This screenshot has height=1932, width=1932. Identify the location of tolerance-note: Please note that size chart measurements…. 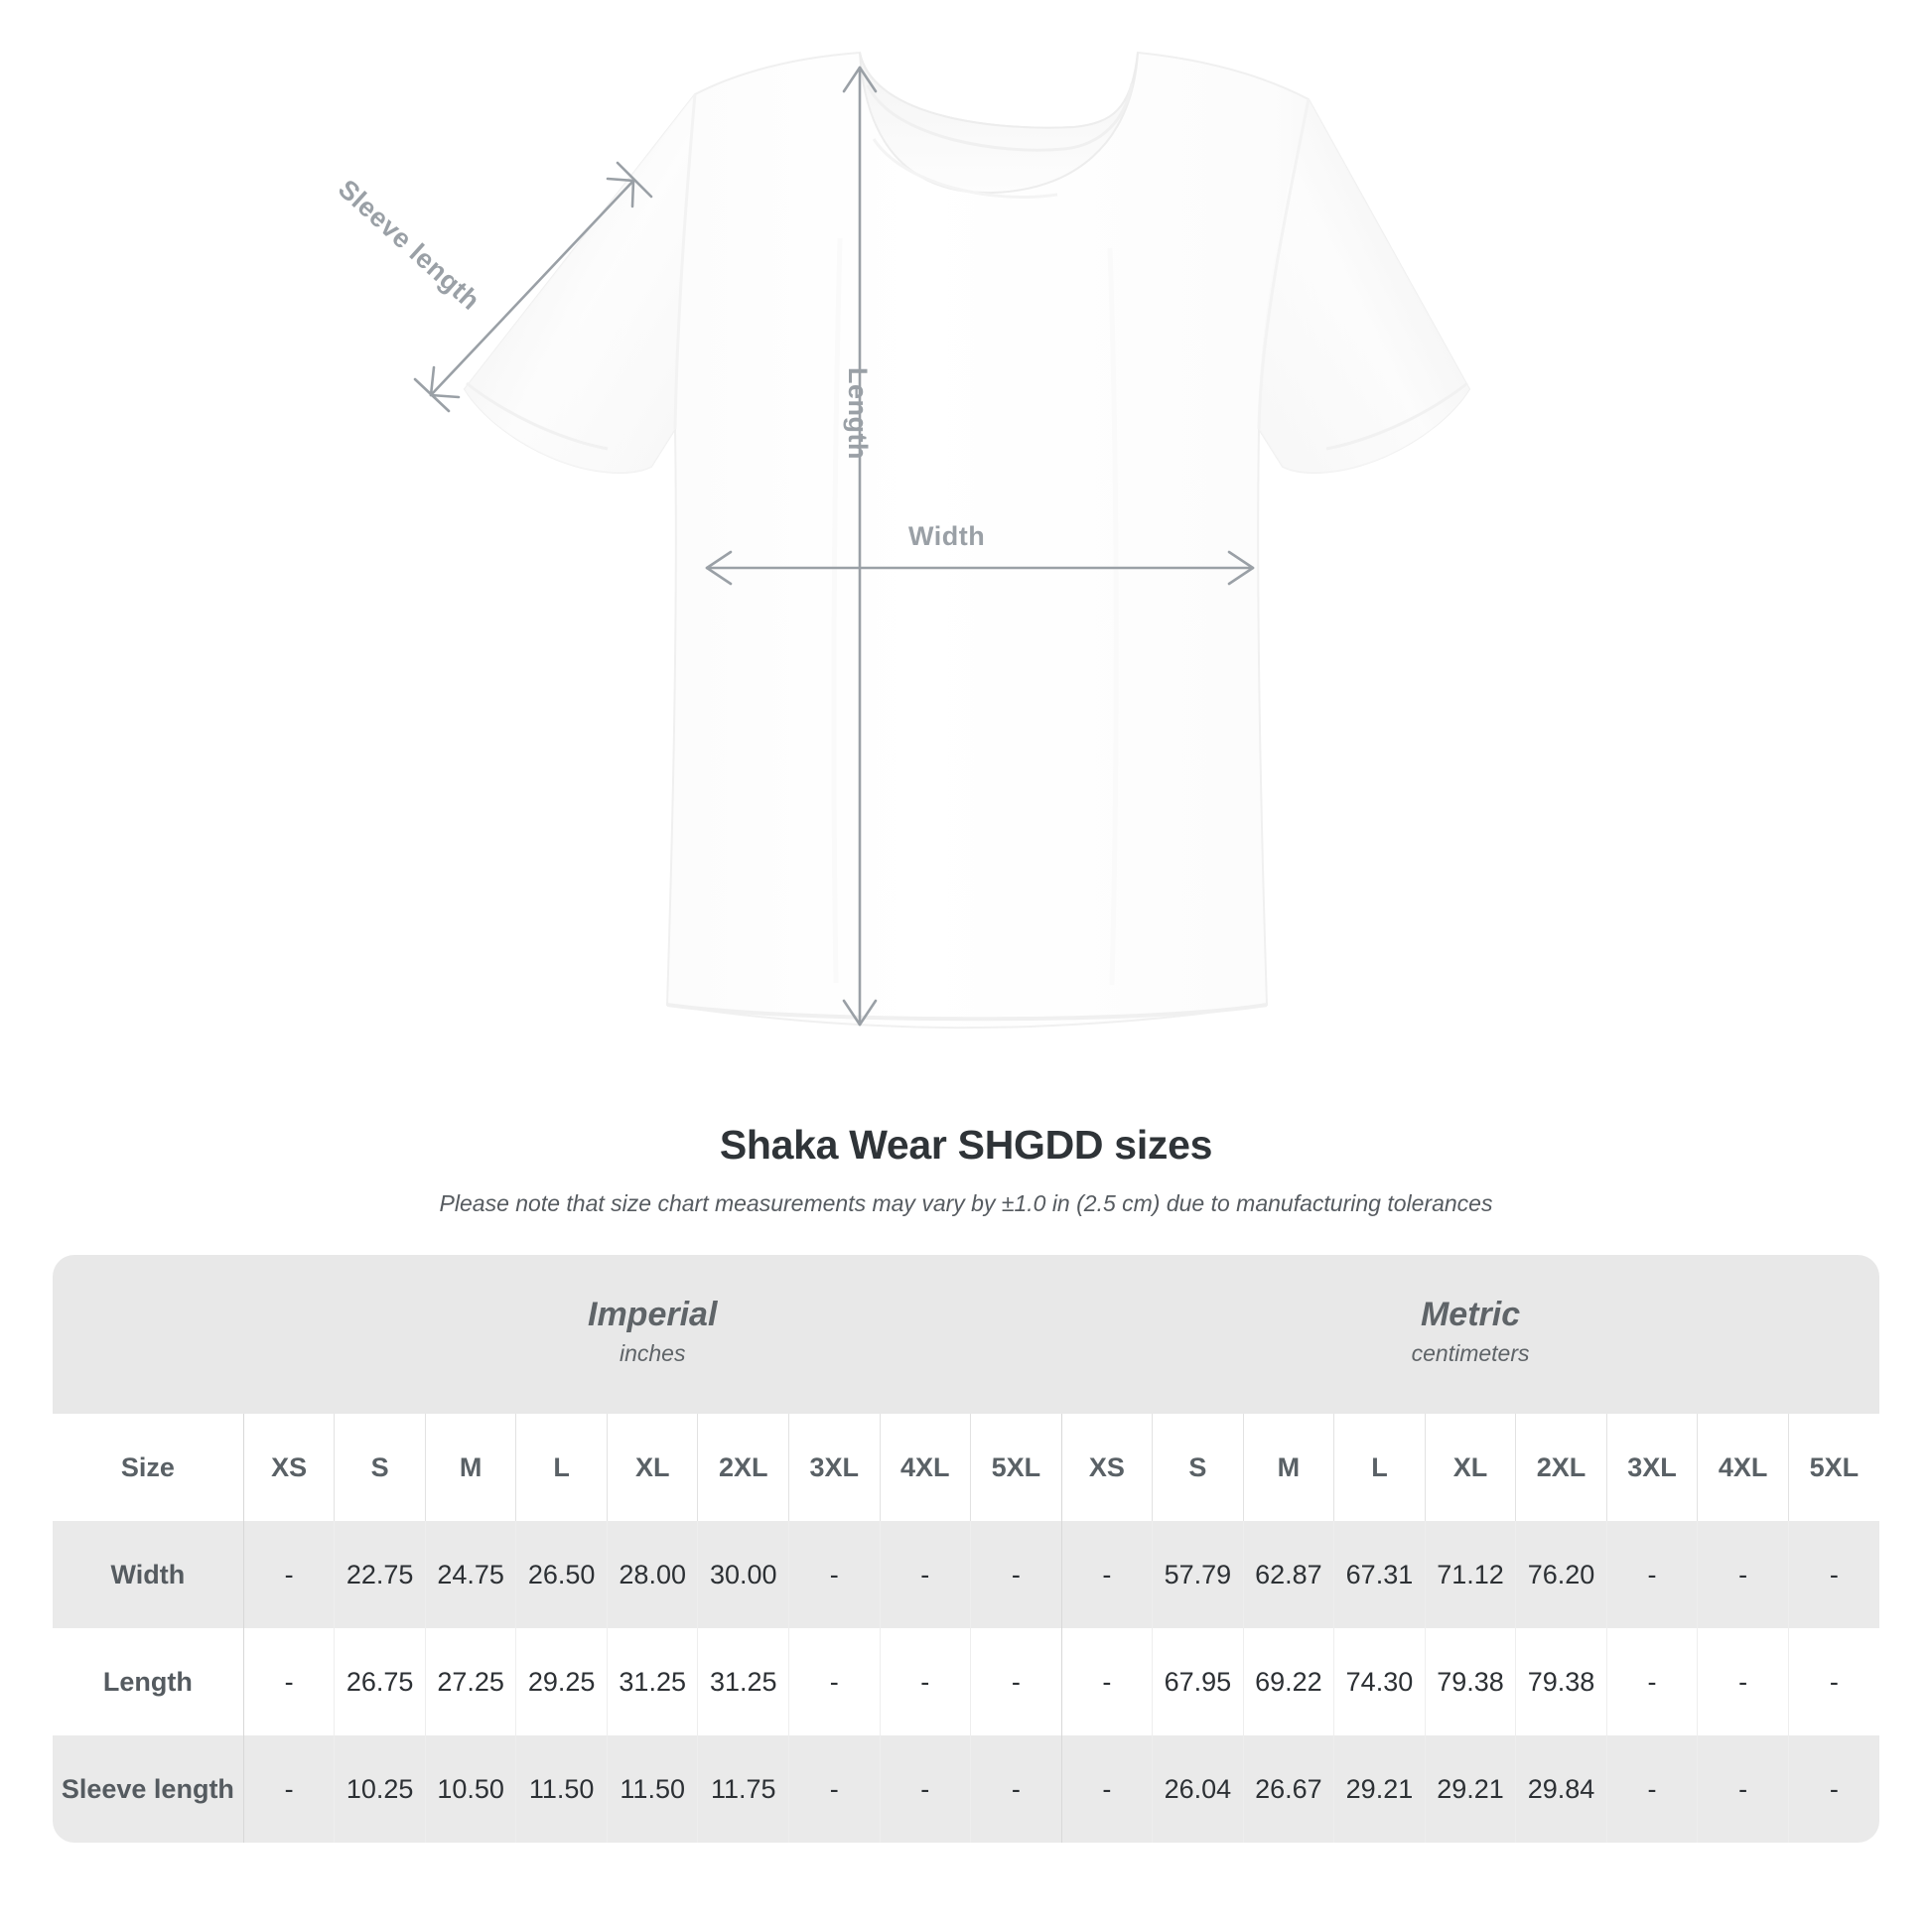
(966, 1203).